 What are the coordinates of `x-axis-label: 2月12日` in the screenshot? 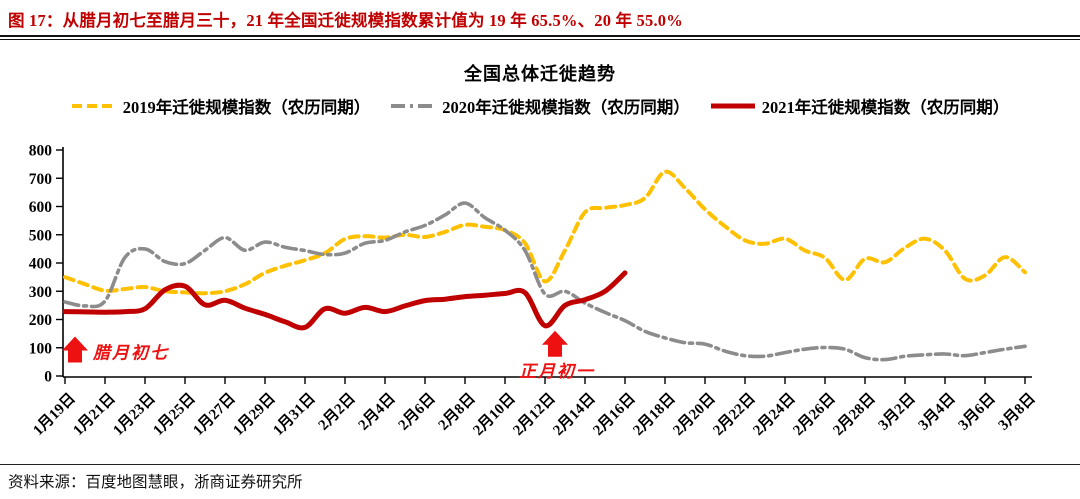 It's located at (534, 414).